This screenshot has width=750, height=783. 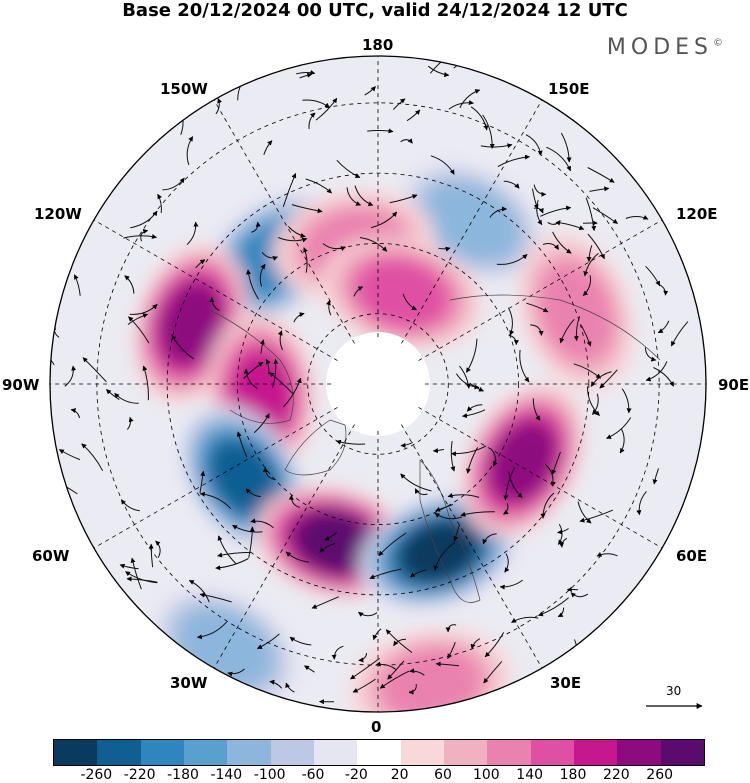 What do you see at coordinates (189, 683) in the screenshot?
I see `lon-label-30w: 30W` at bounding box center [189, 683].